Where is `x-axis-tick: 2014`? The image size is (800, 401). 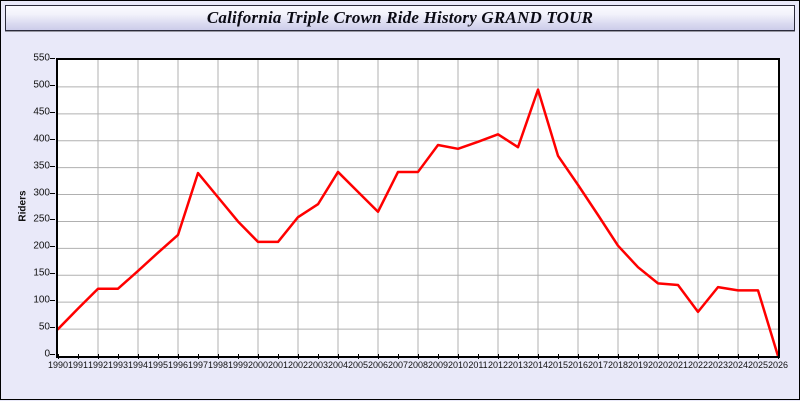
x-axis-tick: 2014 is located at coordinates (538, 365).